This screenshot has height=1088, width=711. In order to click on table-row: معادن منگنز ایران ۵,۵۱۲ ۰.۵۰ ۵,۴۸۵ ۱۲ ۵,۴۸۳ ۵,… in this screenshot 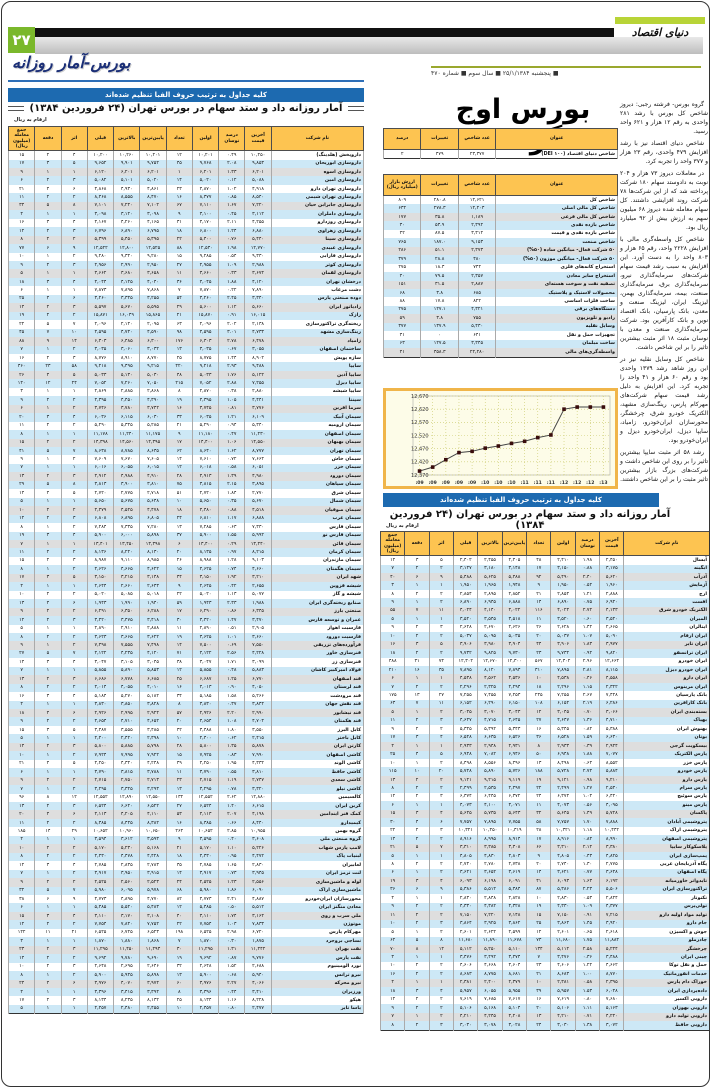, I will do `click(186, 907)`.